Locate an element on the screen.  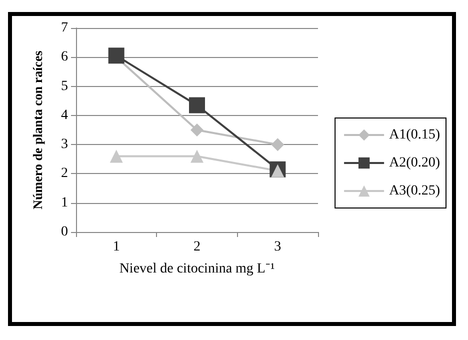
y-tick-label: 3 is located at coordinates (64, 144).